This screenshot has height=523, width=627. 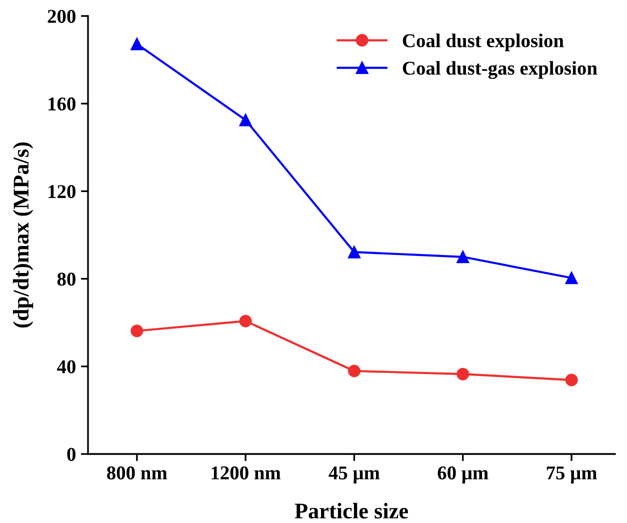 I want to click on y-axis-title: (dp/dt)max (MPa/s), so click(x=23, y=235).